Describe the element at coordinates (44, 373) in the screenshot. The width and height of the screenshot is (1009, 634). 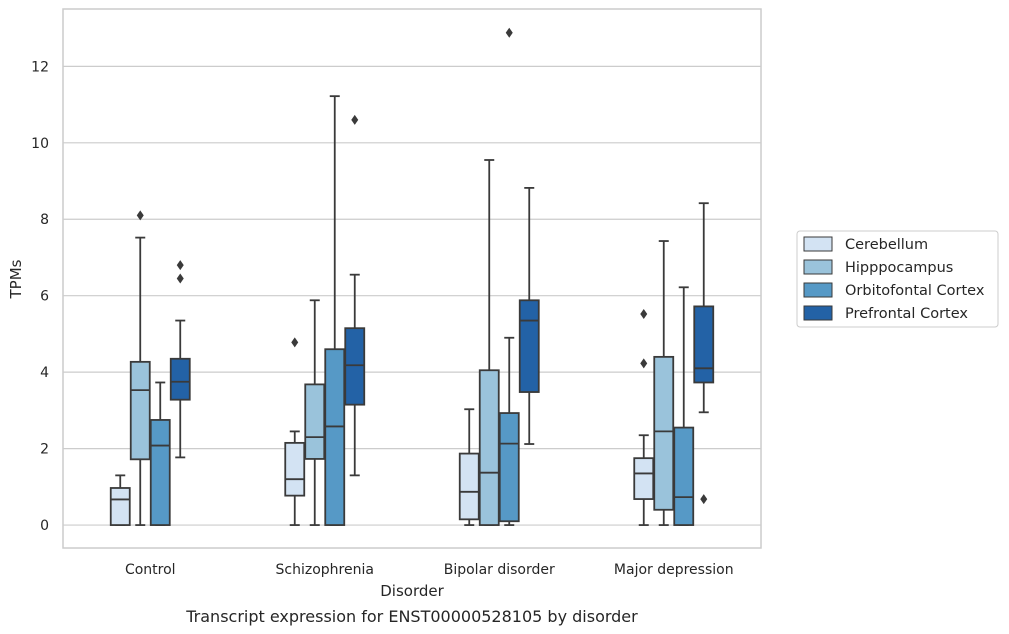
I see `y-tick-label-4: 4` at that location.